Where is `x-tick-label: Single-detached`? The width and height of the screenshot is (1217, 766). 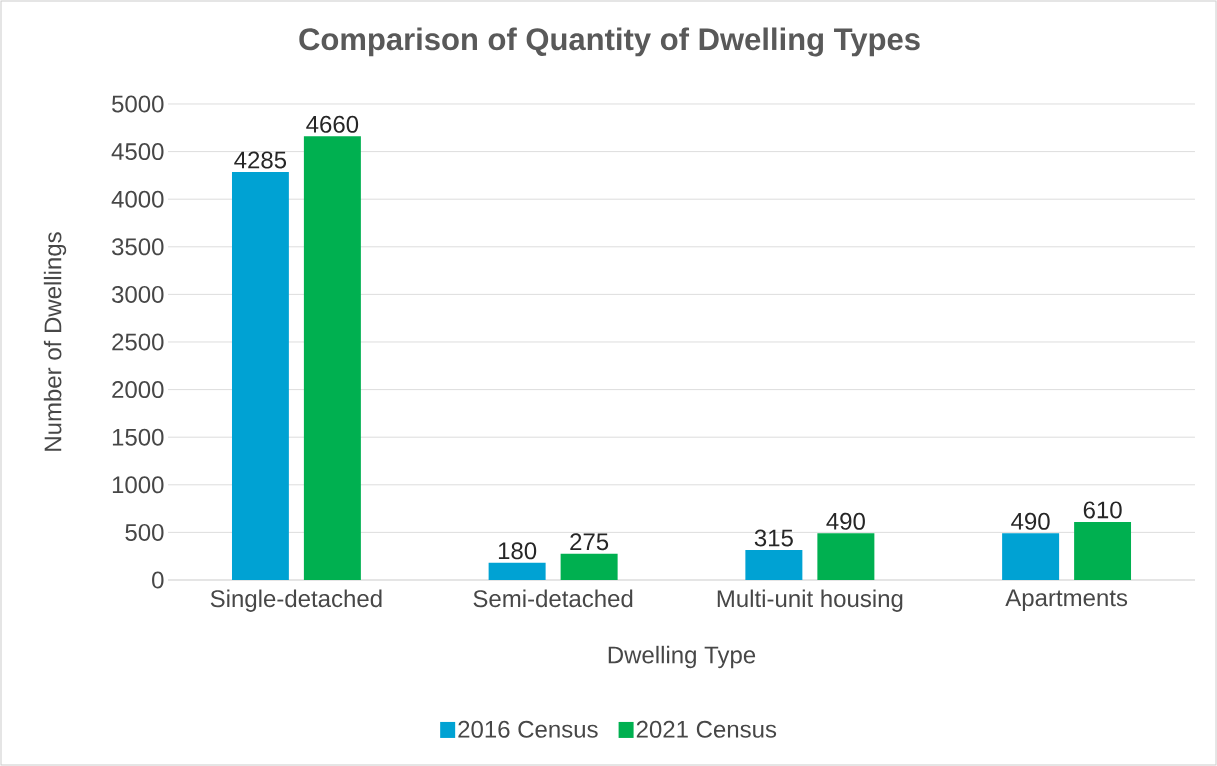 x-tick-label: Single-detached is located at coordinates (296, 600).